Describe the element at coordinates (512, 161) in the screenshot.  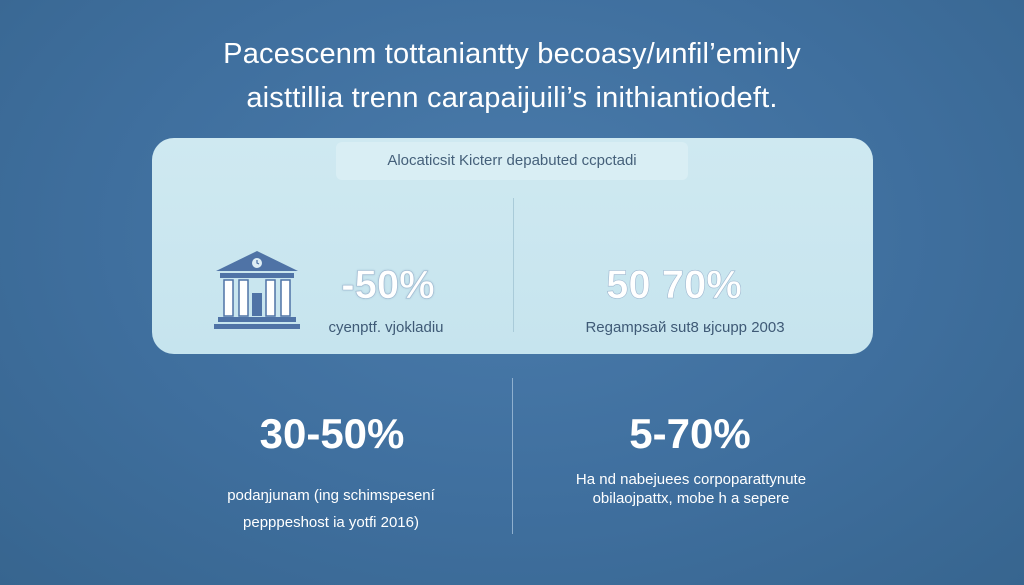
I see `panel-tag: Alocaticsit Kicterr depabuted ccpctadi` at that location.